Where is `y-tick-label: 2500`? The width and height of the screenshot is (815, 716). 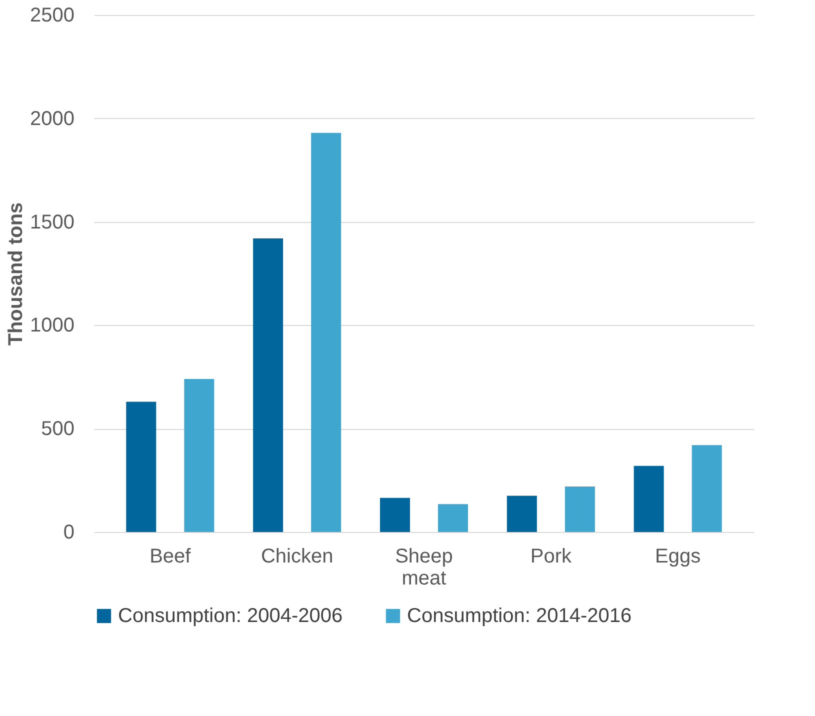
y-tick-label: 2500 is located at coordinates (52, 15).